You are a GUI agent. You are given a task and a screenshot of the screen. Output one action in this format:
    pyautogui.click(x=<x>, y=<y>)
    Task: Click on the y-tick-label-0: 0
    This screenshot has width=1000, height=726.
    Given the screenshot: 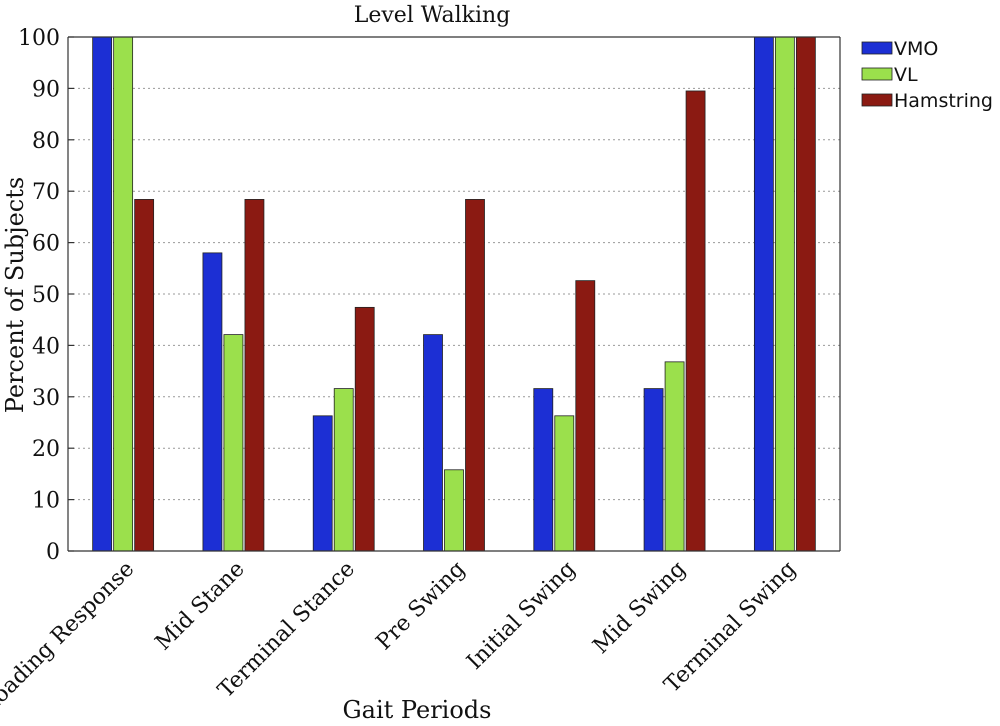 What is the action you would take?
    pyautogui.click(x=53, y=552)
    